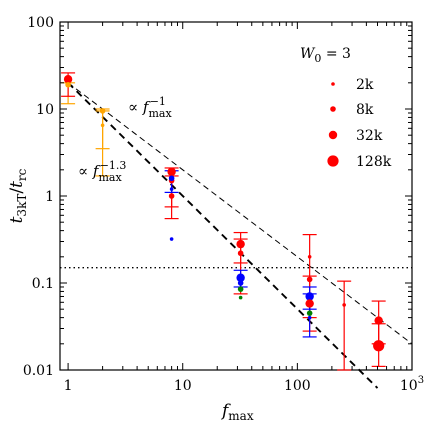 This screenshot has width=436, height=436. Describe the element at coordinates (237, 412) in the screenshot. I see `x-axis-label: fmax` at that location.